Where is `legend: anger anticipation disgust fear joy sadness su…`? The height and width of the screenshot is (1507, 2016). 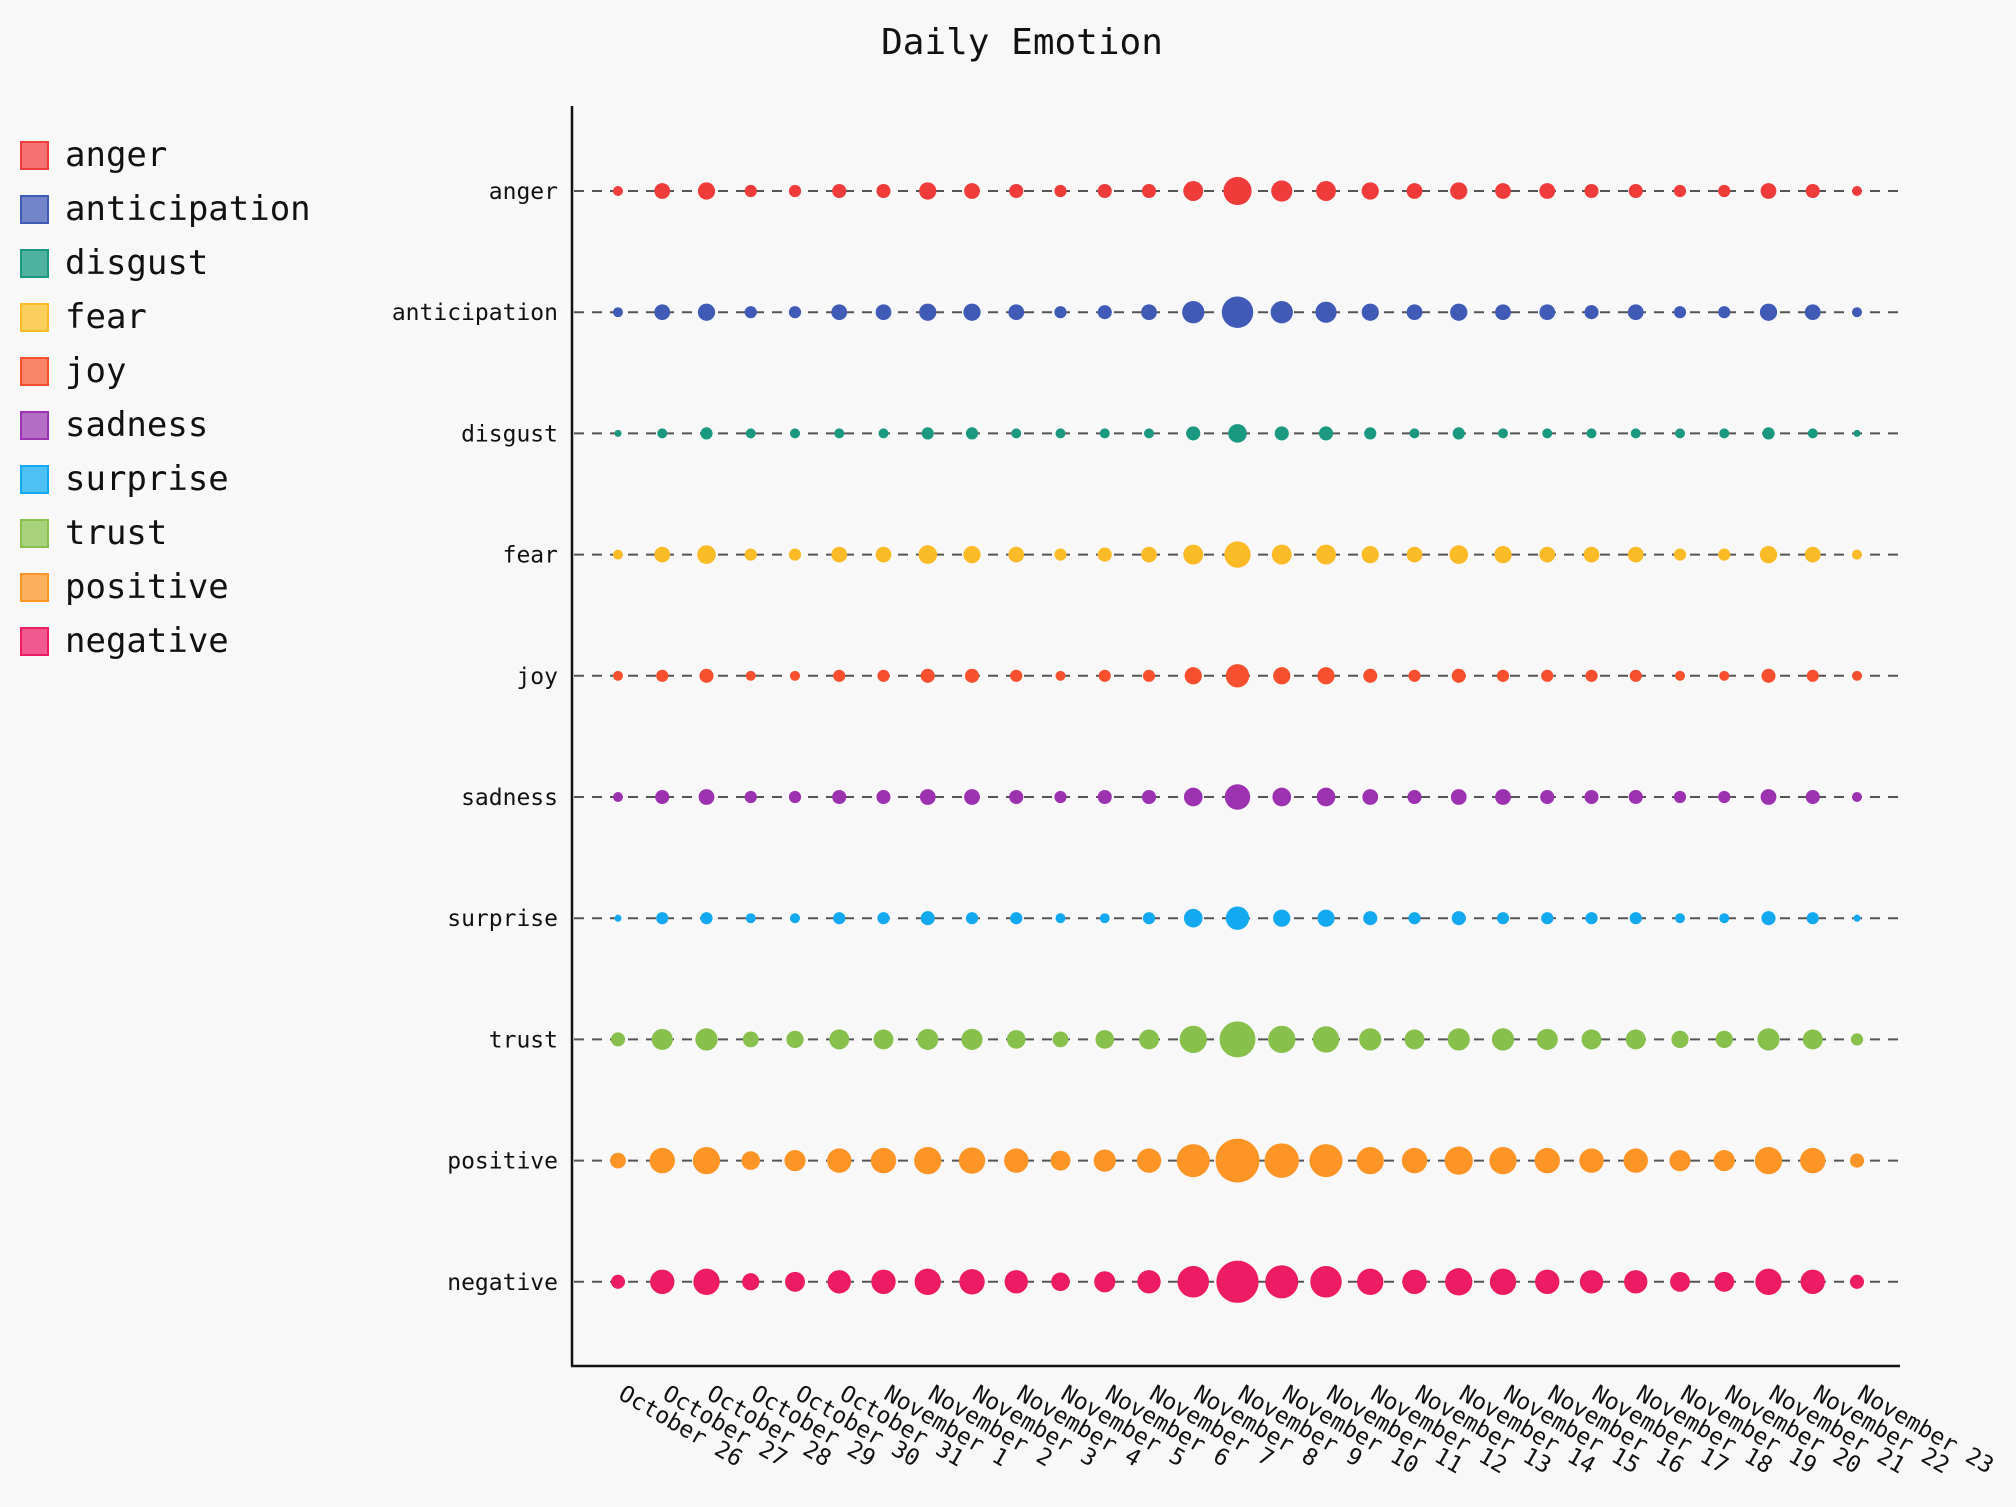
legend: anger anticipation disgust fear joy sadness su… is located at coordinates (165, 398).